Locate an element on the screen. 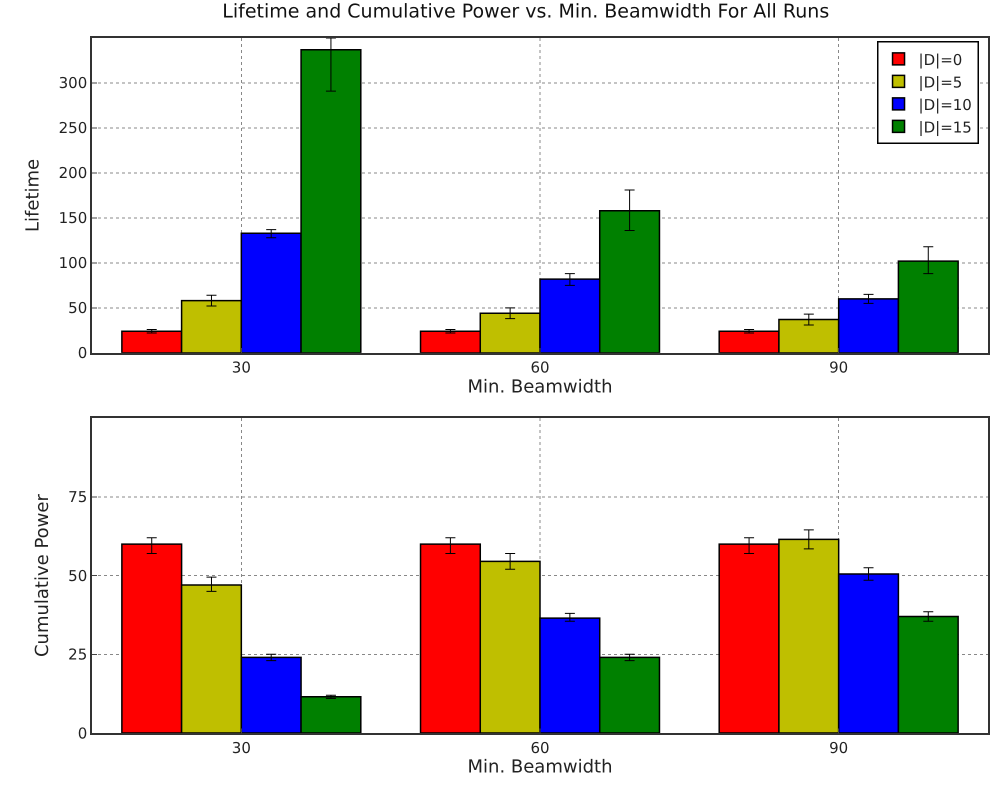 The image size is (992, 795). y-tick-label: 100 is located at coordinates (73, 263).